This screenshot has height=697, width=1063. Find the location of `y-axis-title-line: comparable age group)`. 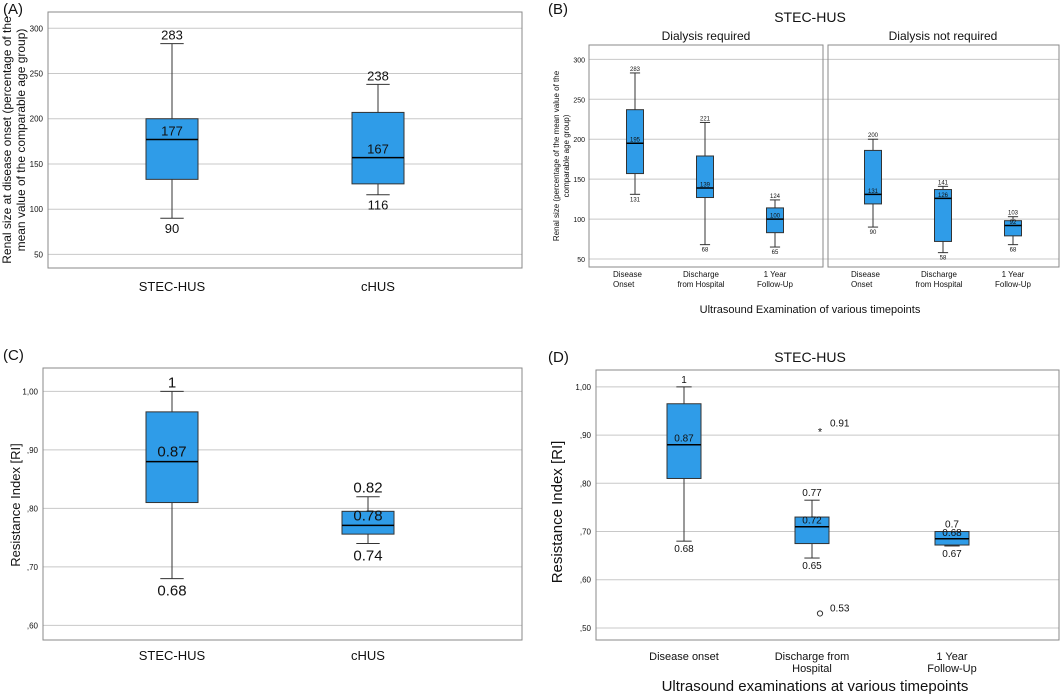

y-axis-title-line: comparable age group) is located at coordinates (566, 155).